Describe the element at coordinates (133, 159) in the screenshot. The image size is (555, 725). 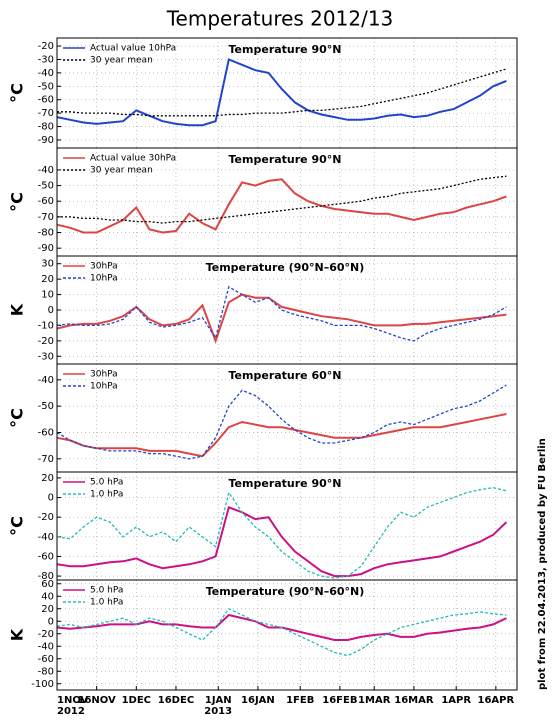
I see `legend-label: Actual value 30hPa` at that location.